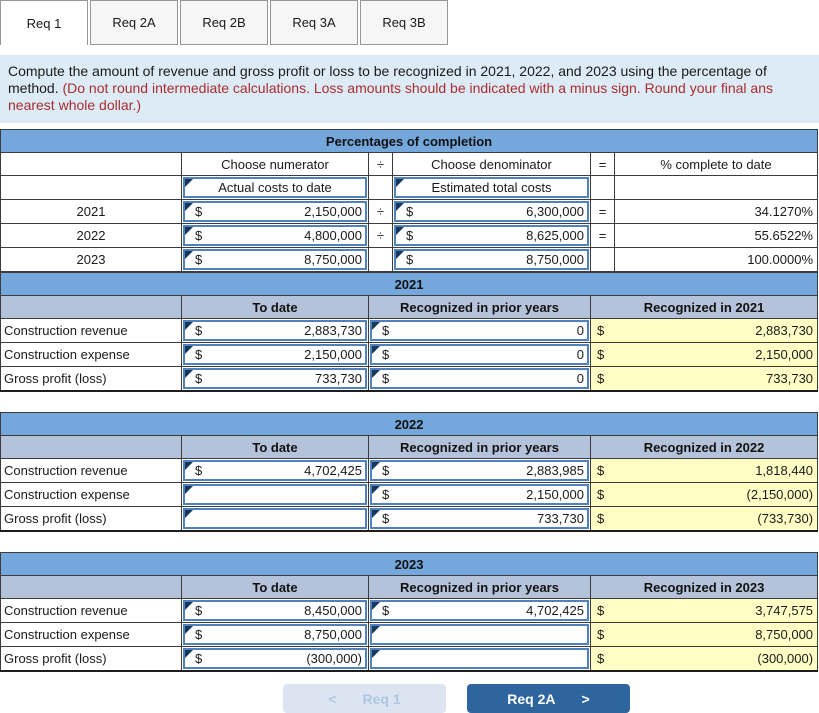 This screenshot has height=713, width=819. I want to click on numerator-value: 2,150,000, so click(333, 211).